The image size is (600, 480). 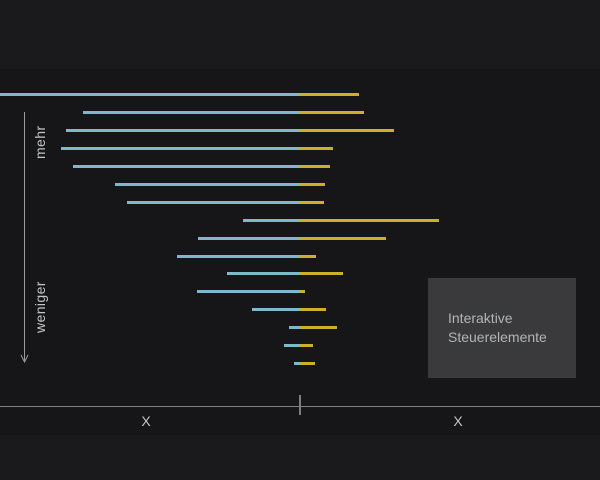 I want to click on interactive-controls-panel: Interaktive Steuerelemente, so click(x=502, y=328).